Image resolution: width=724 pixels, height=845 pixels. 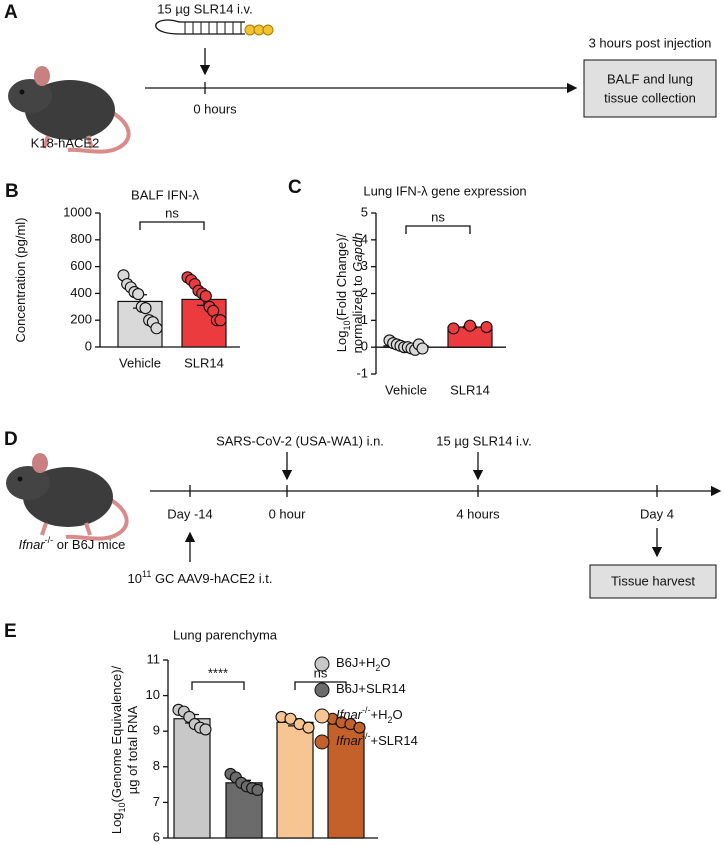 I want to click on chart-title: Lung parenchyma, so click(x=225, y=634).